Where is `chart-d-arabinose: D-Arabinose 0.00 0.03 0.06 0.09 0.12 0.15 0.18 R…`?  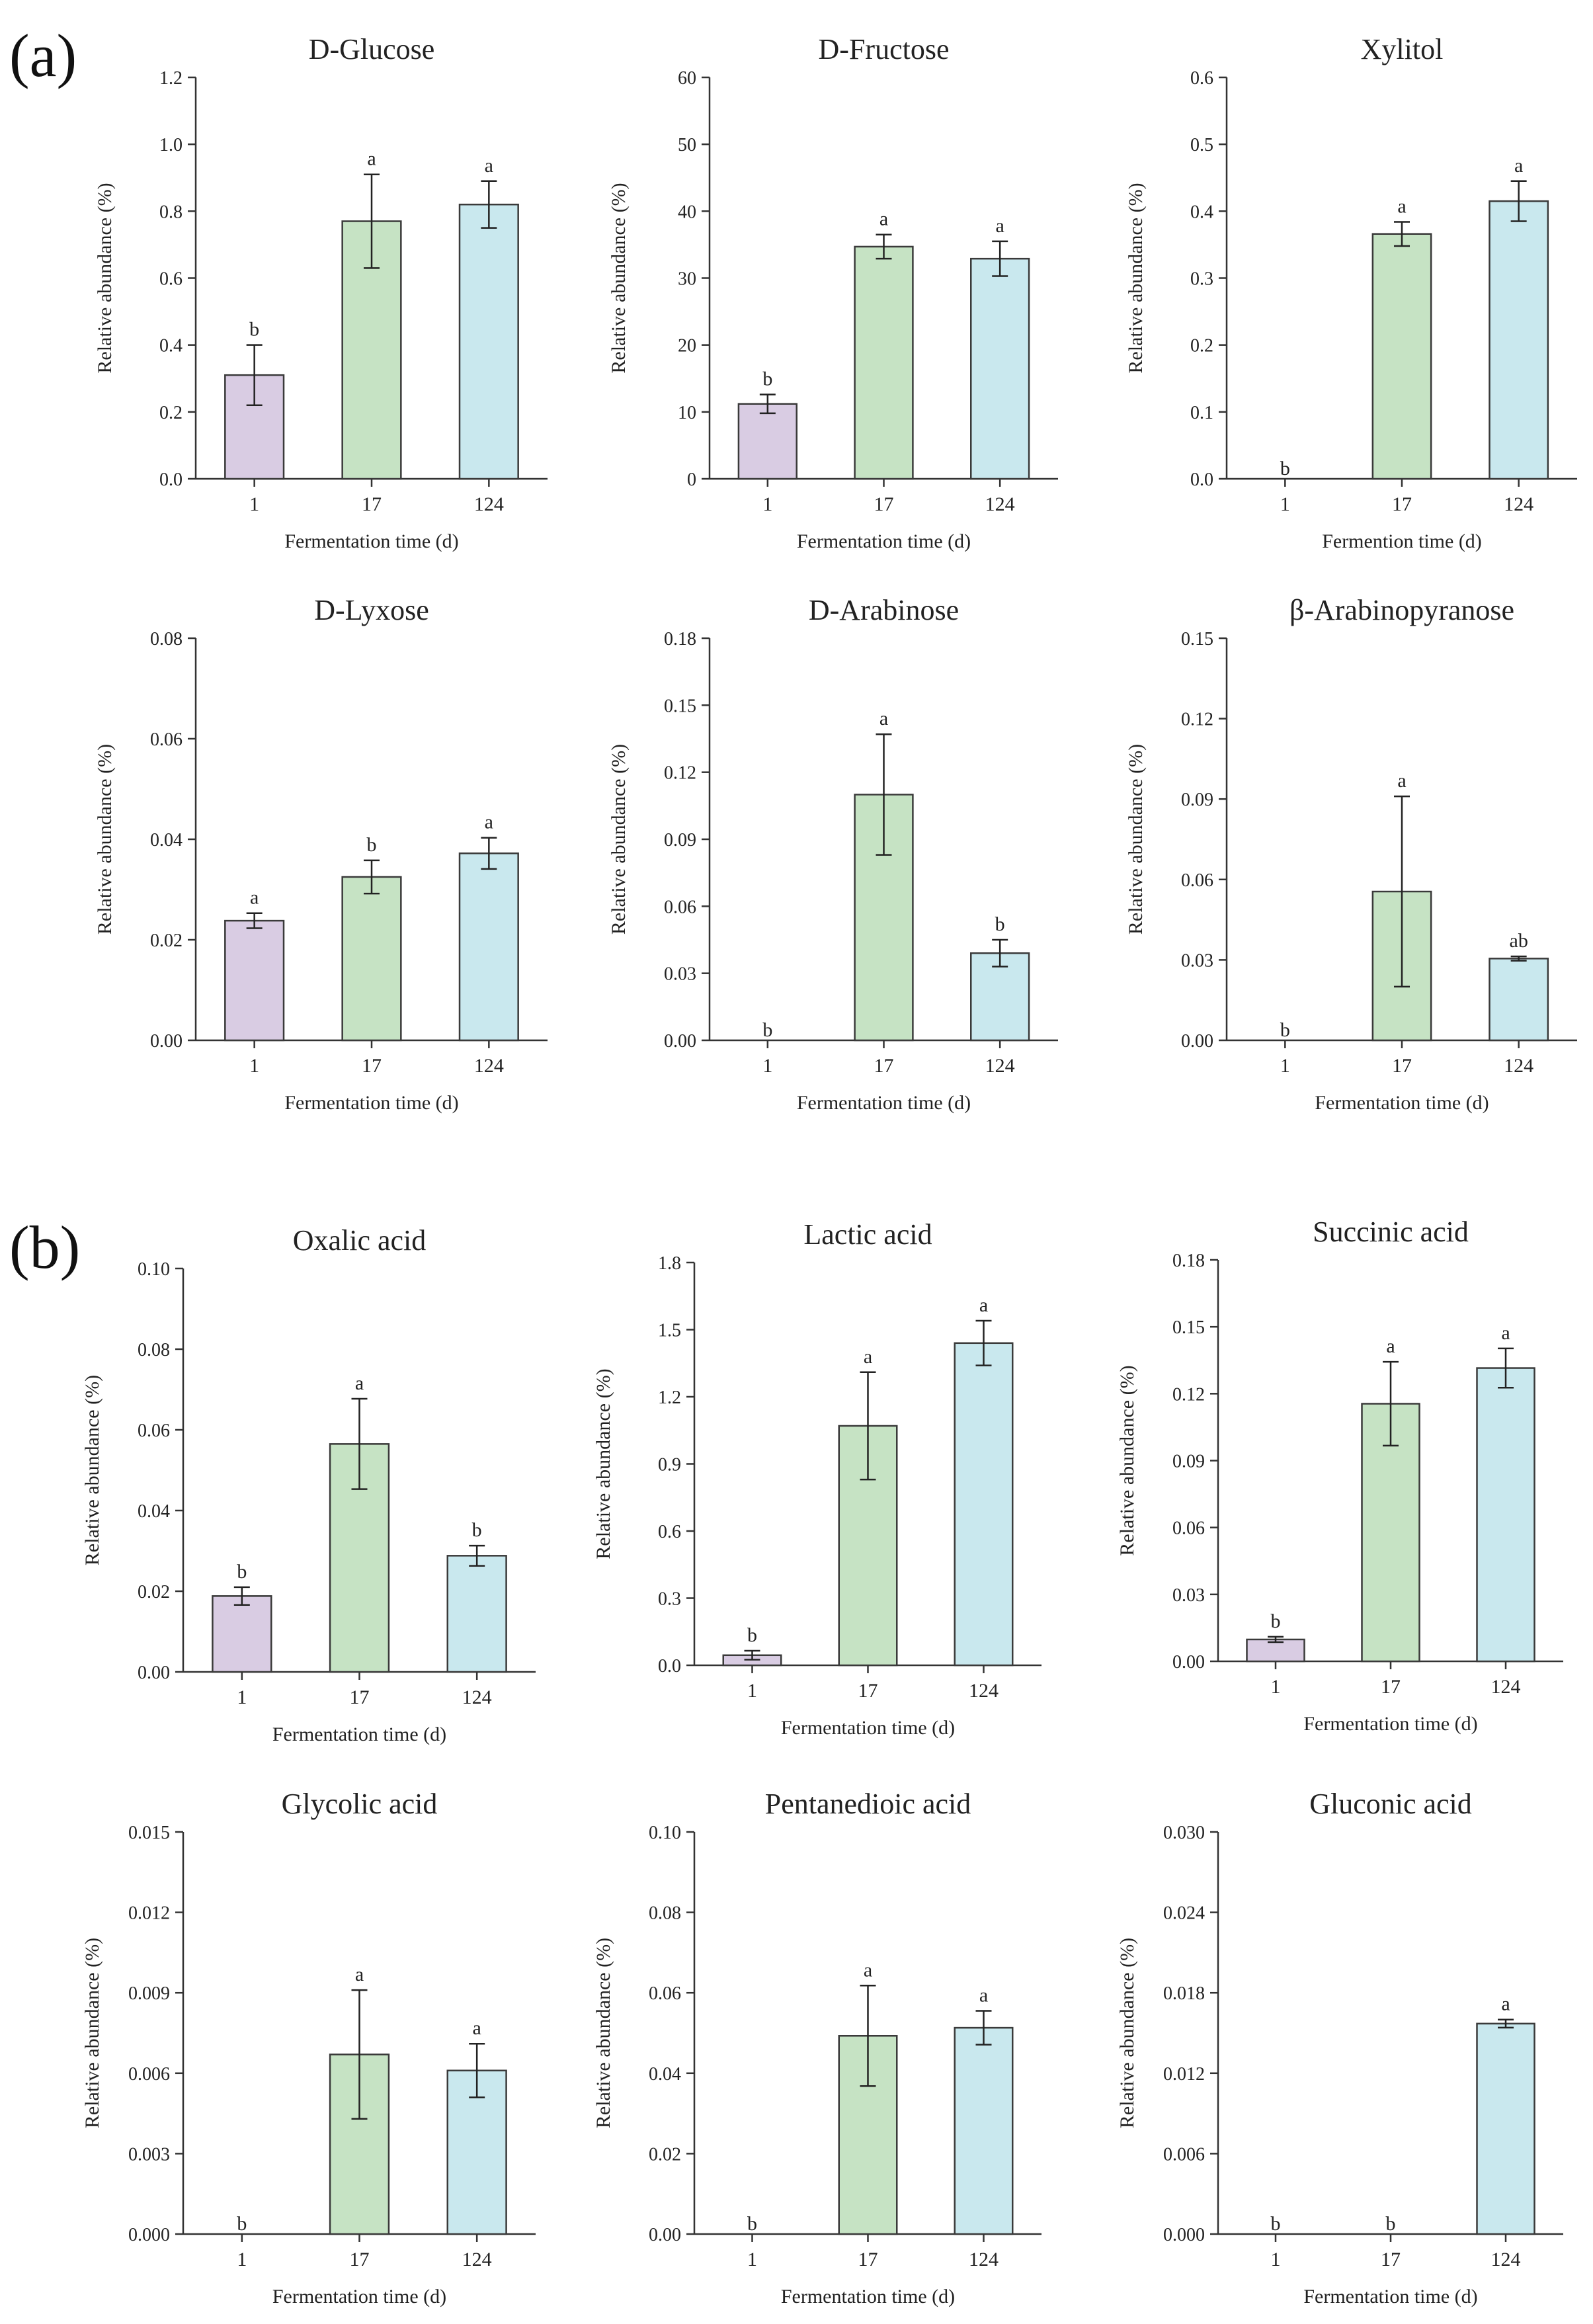 chart-d-arabinose: D-Arabinose 0.00 0.03 0.06 0.09 0.12 0.15 0.18 R… is located at coordinates (833, 854).